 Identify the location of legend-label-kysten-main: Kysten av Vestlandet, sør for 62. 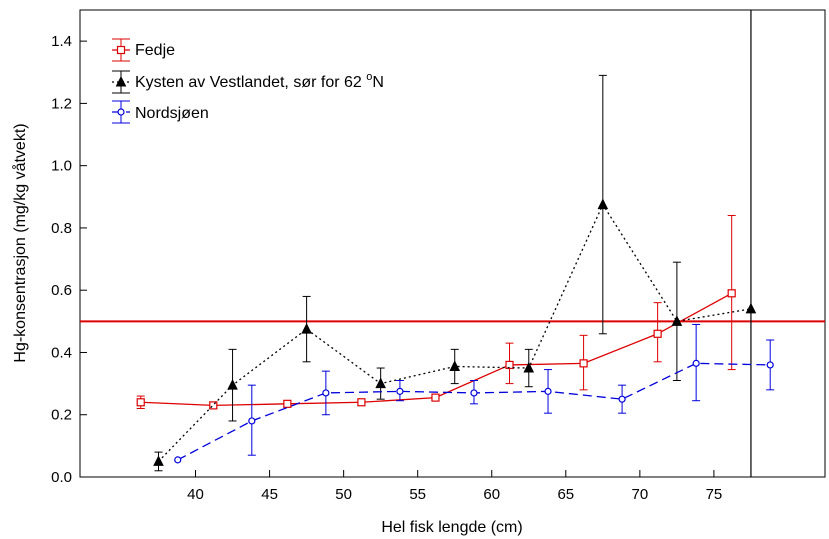
(250, 82).